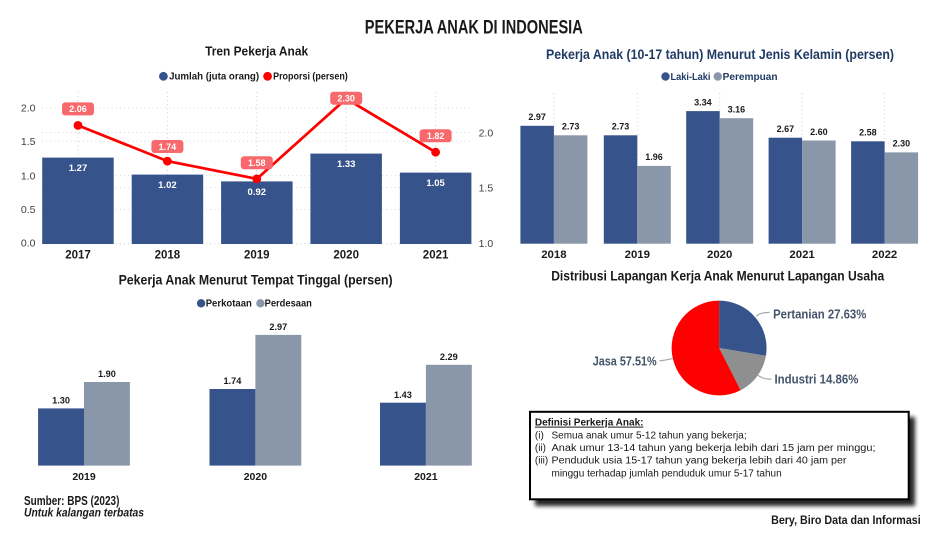 Image resolution: width=946 pixels, height=541 pixels. Describe the element at coordinates (436, 136) in the screenshot. I see `svg-text: 1.82` at that location.